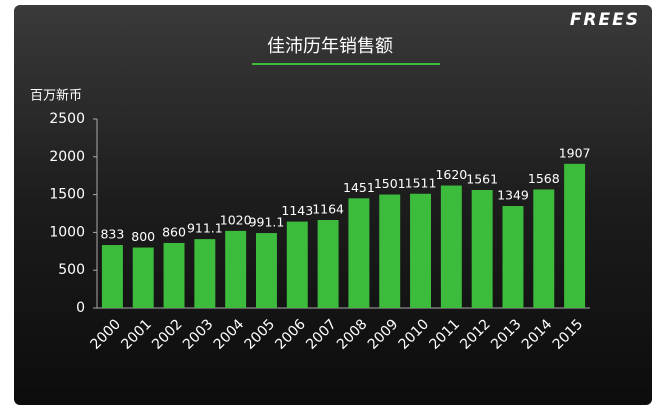 This screenshot has height=411, width=659. Describe the element at coordinates (67, 157) in the screenshot. I see `y-tick-label: 2000` at that location.